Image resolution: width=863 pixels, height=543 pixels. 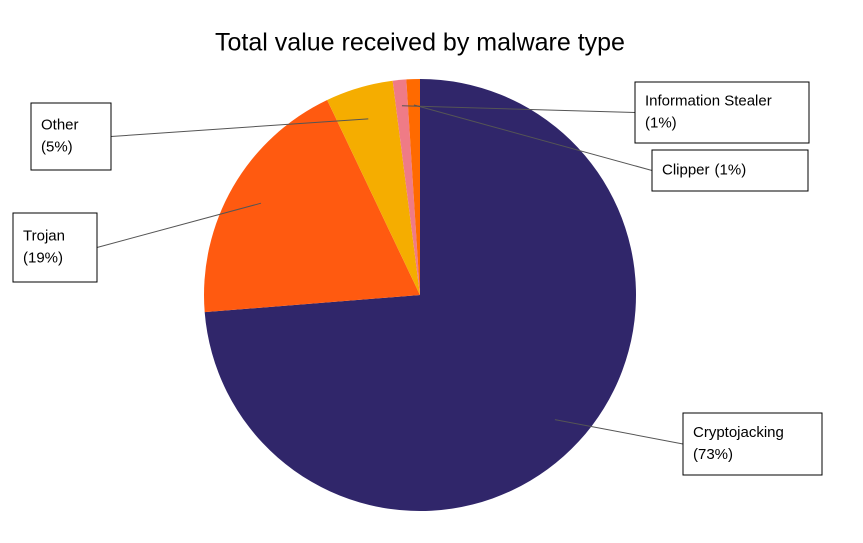 What do you see at coordinates (44, 235) in the screenshot?
I see `category-label: Trojan` at bounding box center [44, 235].